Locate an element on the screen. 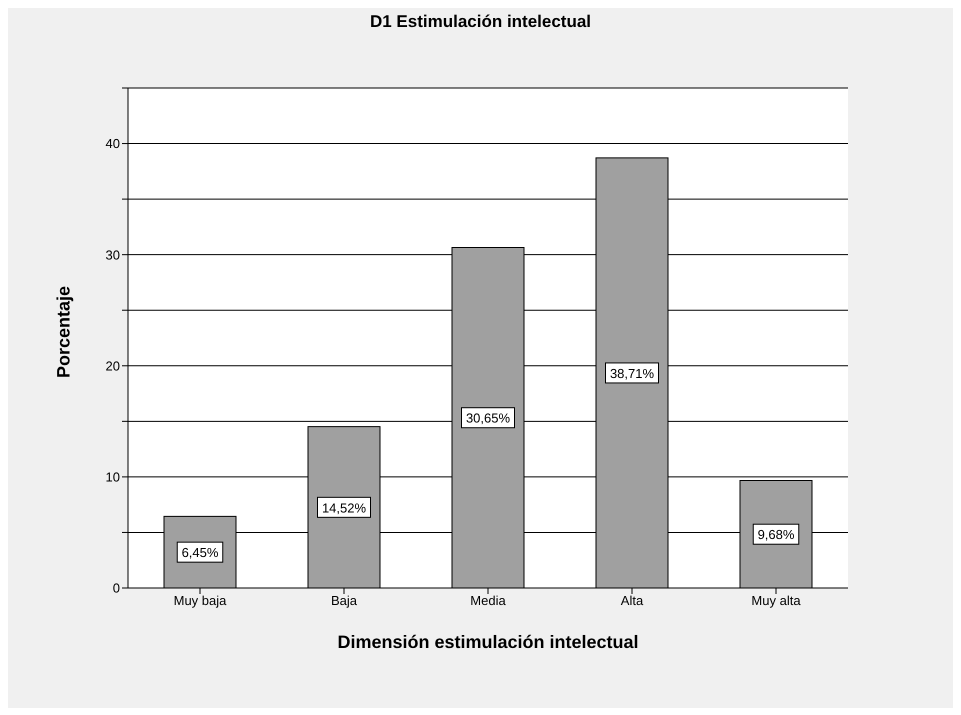 The height and width of the screenshot is (715, 961). data-label: 9,68% is located at coordinates (776, 534).